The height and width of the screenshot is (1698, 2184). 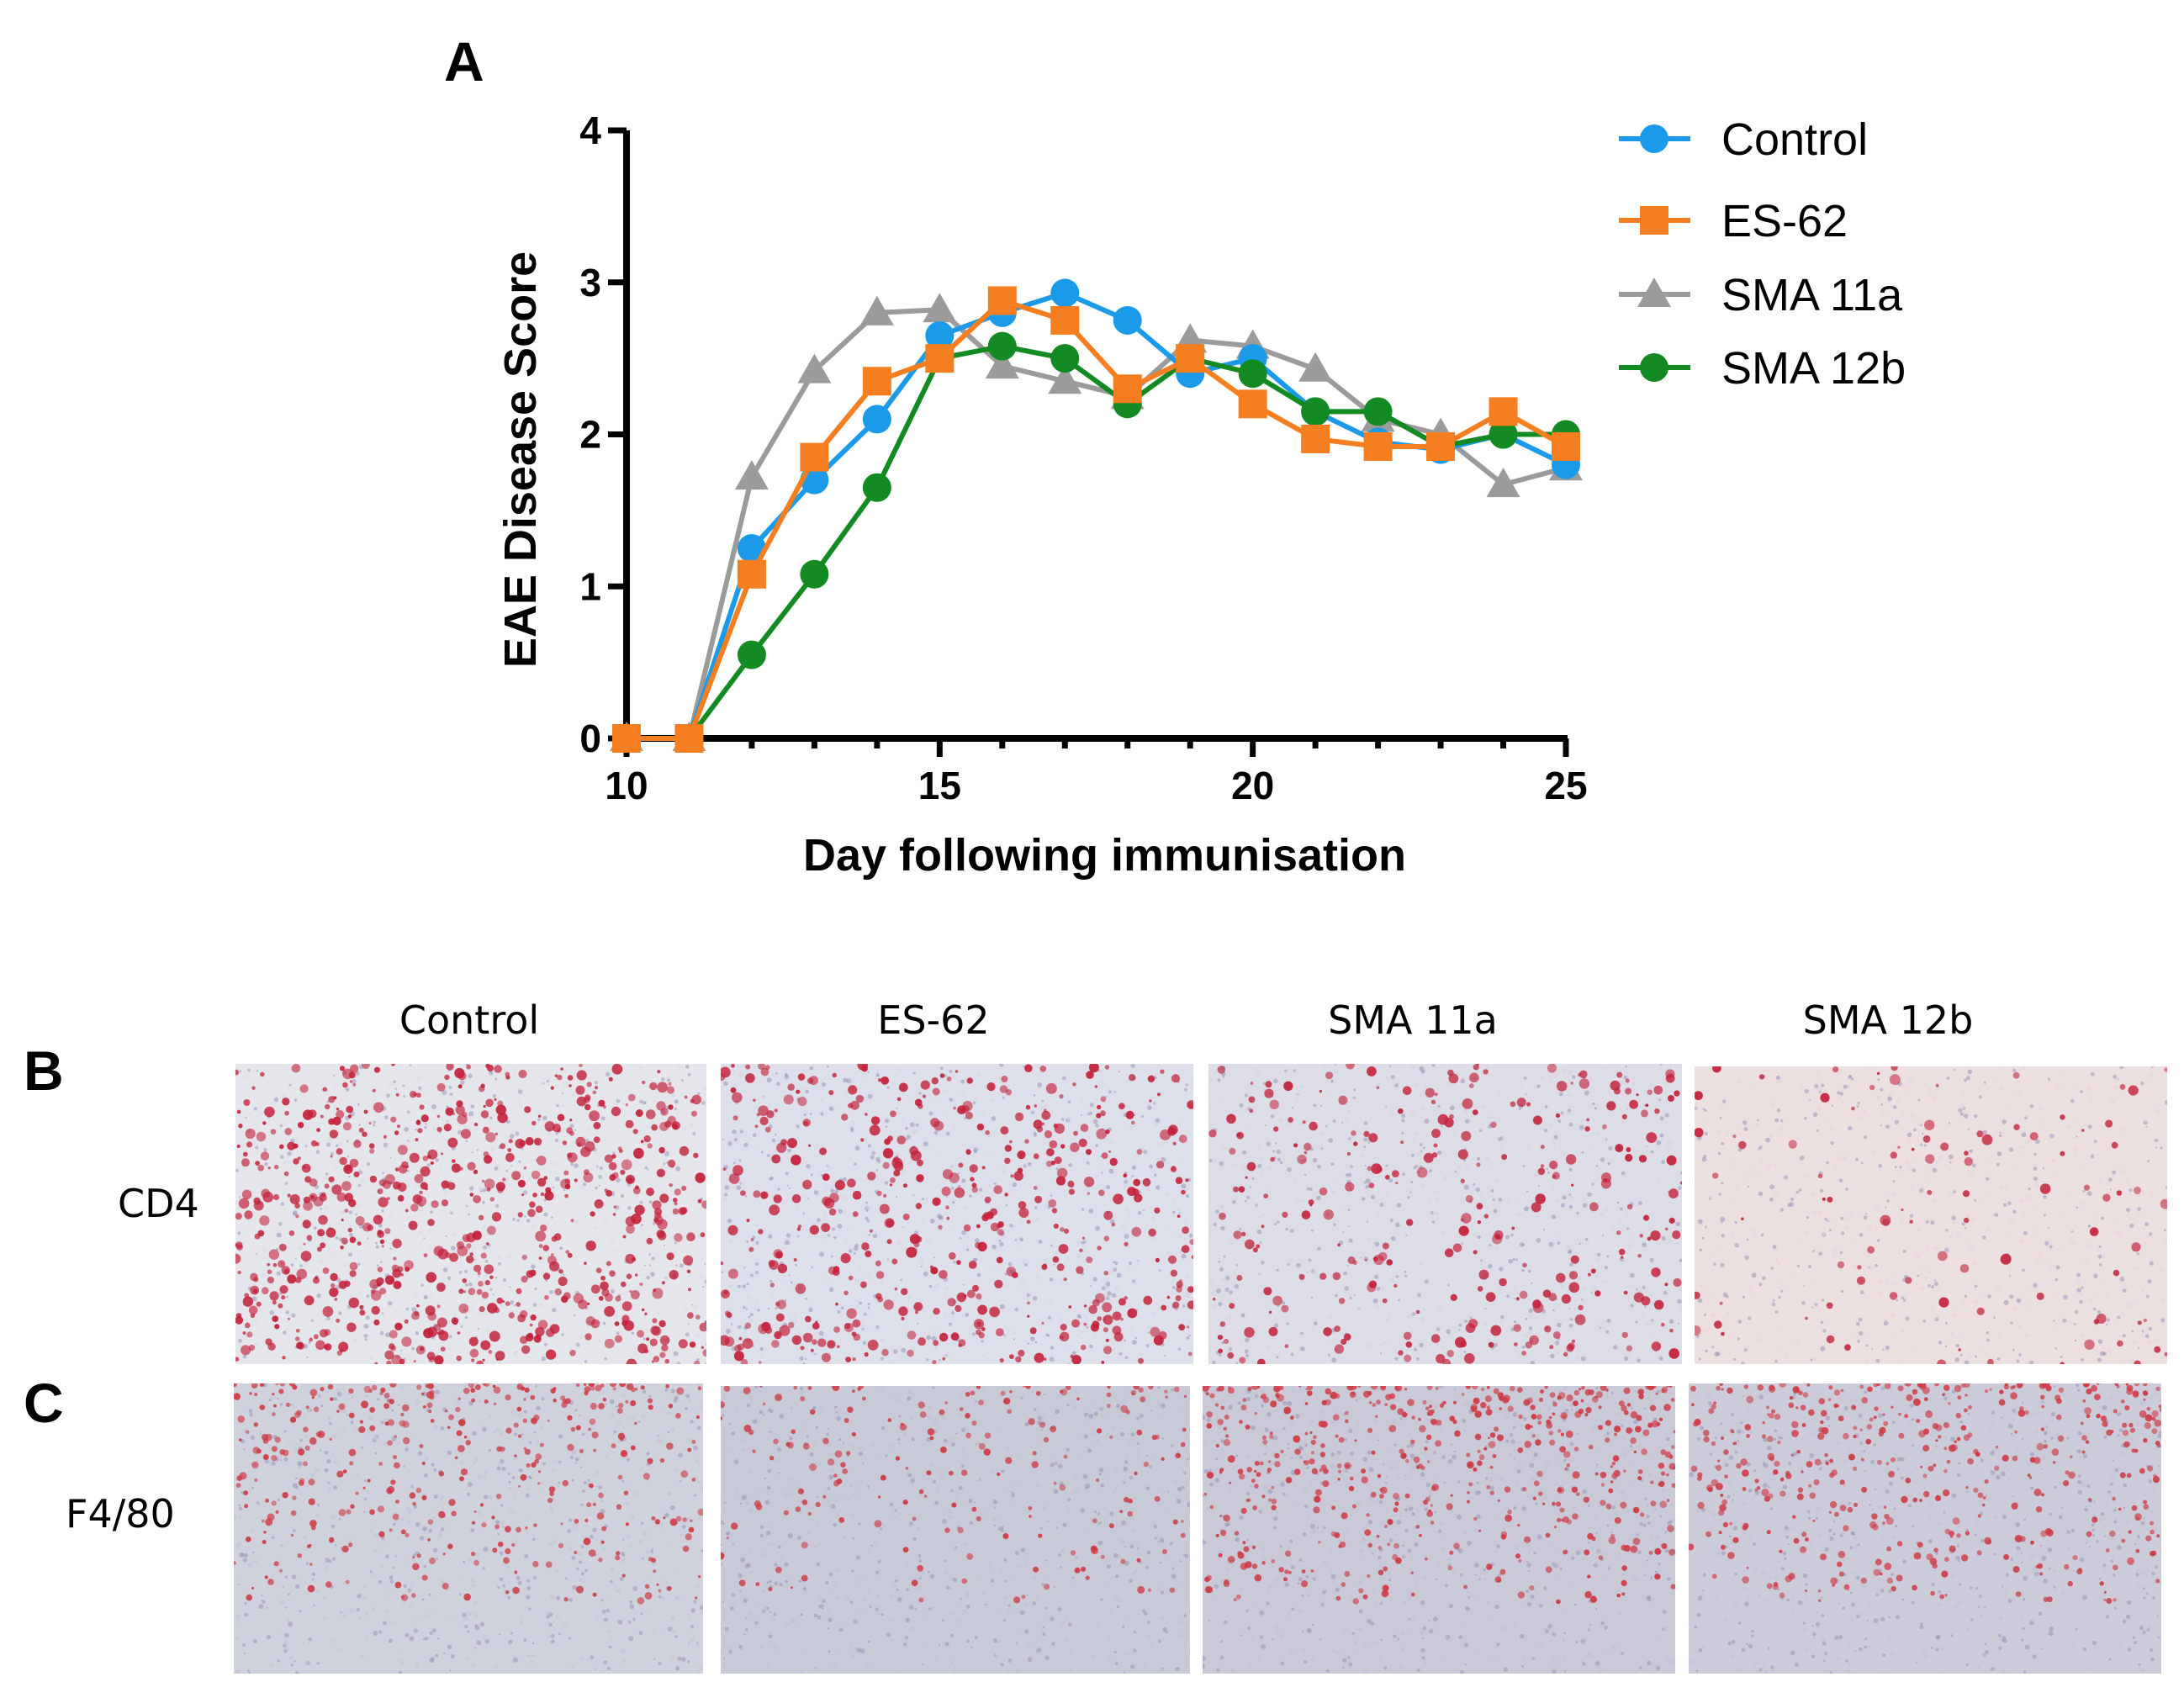 I want to click on micrograph-f4-80-sma-12b, so click(x=1925, y=1528).